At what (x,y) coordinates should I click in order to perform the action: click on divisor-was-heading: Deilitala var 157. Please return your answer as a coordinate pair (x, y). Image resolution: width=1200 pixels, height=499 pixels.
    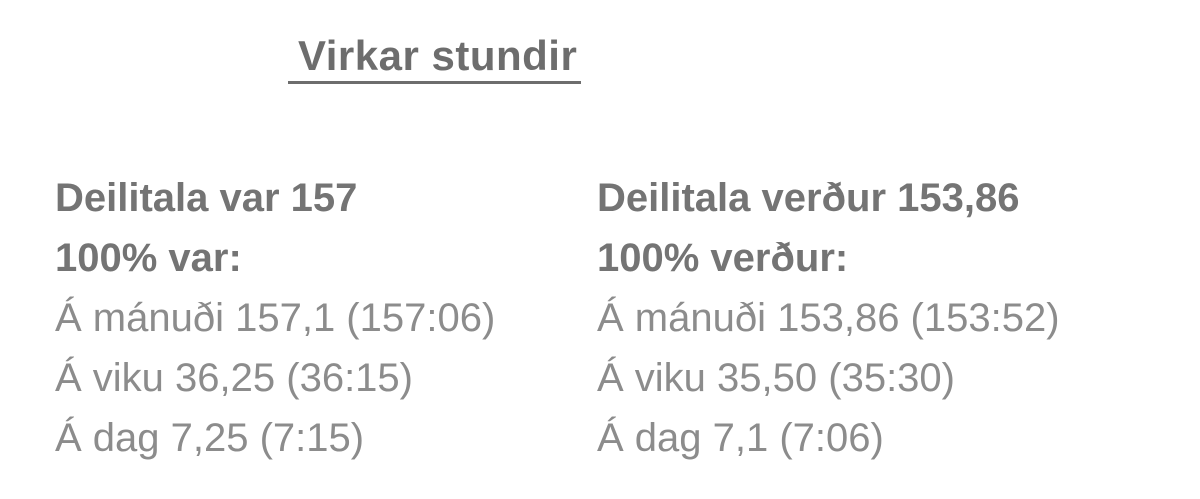
    Looking at the image, I should click on (206, 198).